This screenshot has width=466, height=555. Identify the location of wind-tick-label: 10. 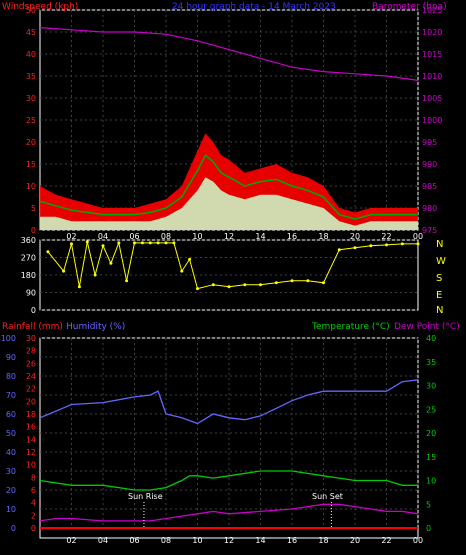
(31, 186).